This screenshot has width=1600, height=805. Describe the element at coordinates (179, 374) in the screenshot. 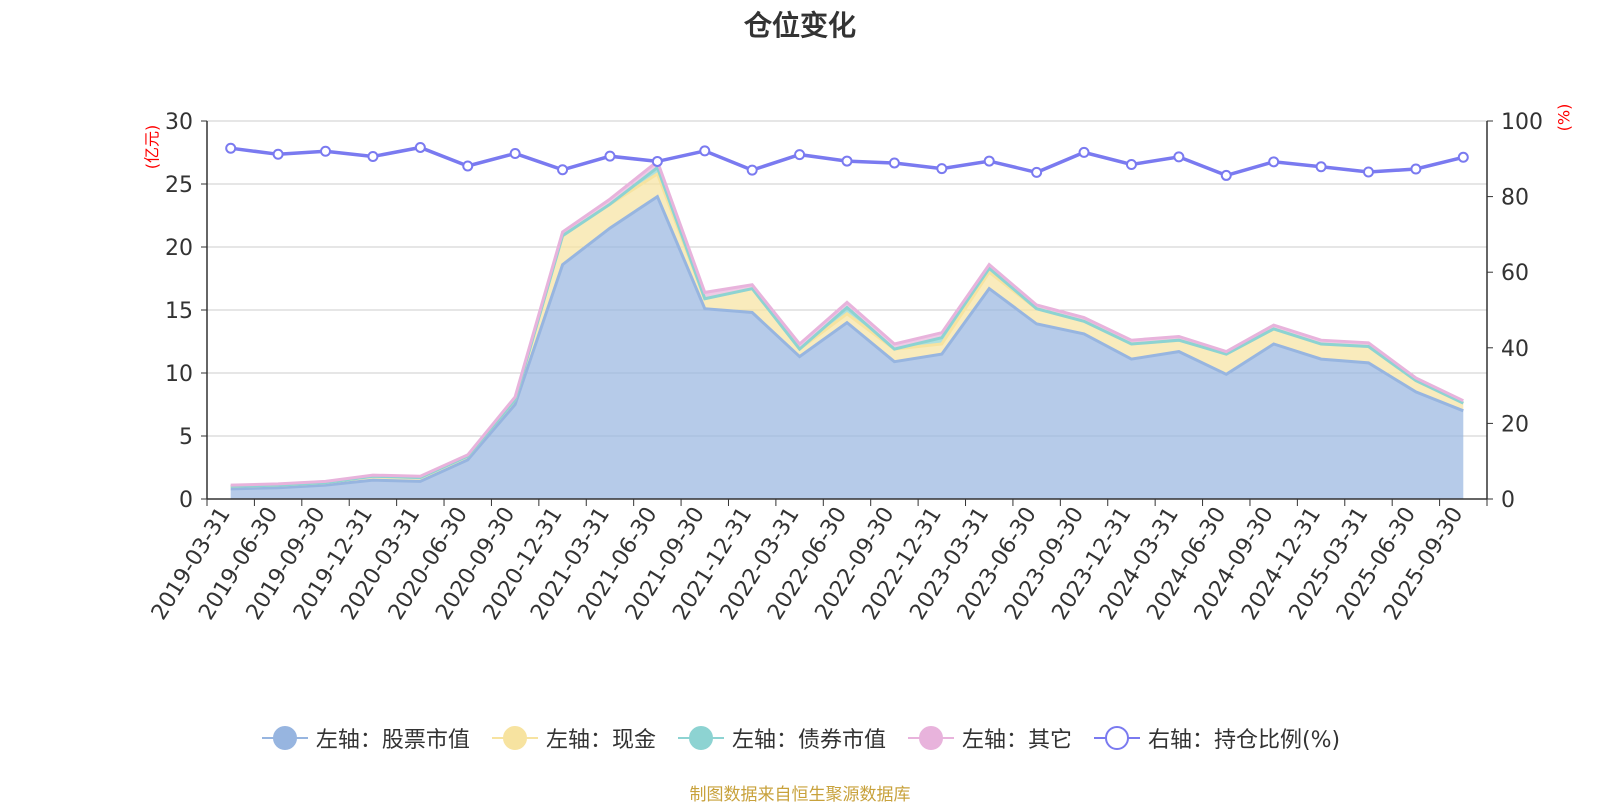

I see `left-axis-tick-label: 10` at that location.